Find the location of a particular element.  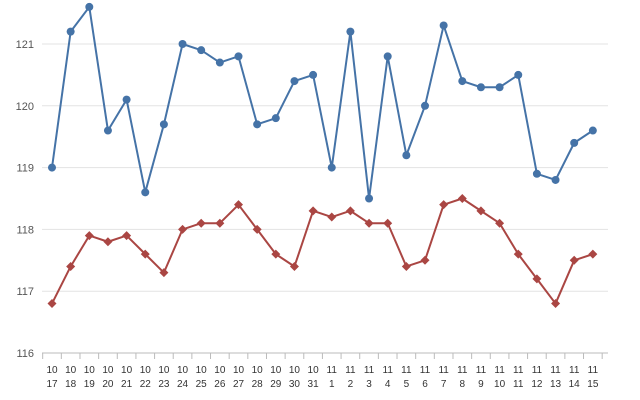

y-axis-ticks: 116 117 118 119 120 121 is located at coordinates (25, 199).